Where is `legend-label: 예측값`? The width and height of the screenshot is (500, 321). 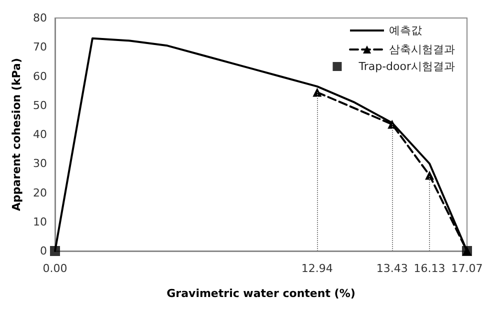 legend-label: 예측값 is located at coordinates (405, 30).